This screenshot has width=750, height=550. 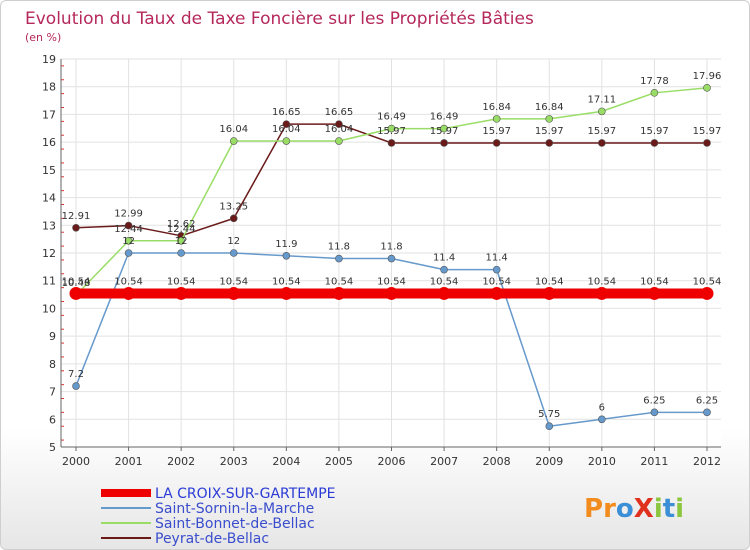 What do you see at coordinates (52, 419) in the screenshot?
I see `y-tick-label: 6` at bounding box center [52, 419].